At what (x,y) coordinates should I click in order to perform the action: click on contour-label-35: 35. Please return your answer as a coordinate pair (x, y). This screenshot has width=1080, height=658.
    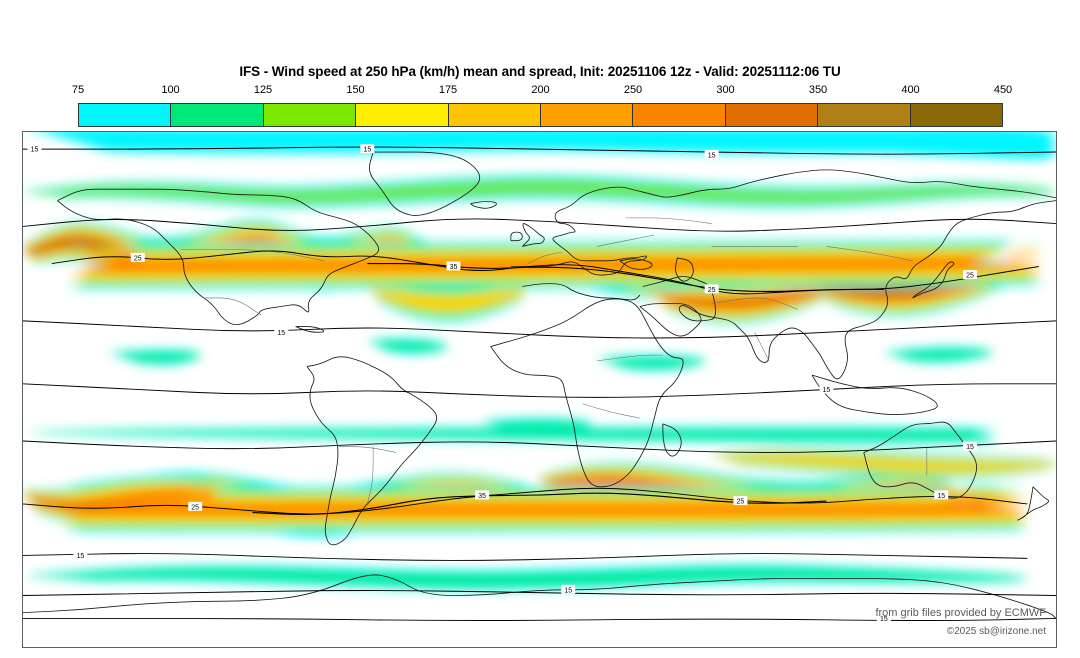
    Looking at the image, I should click on (482, 495).